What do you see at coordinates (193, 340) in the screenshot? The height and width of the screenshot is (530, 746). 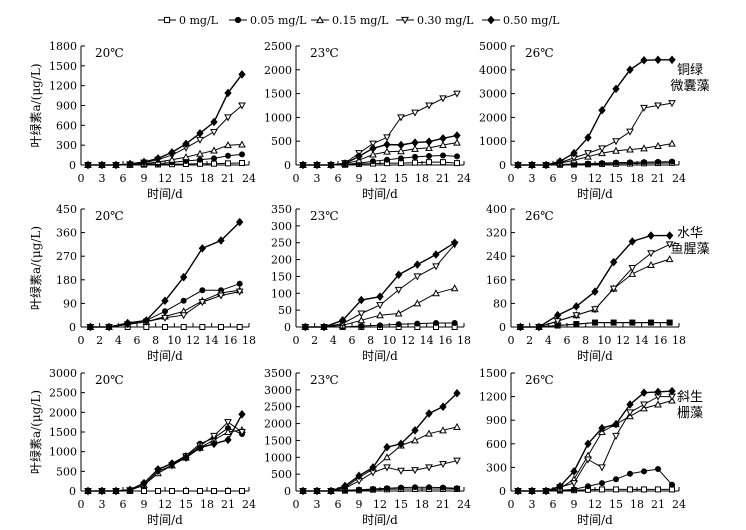 I see `x-tick-label: 12` at bounding box center [193, 340].